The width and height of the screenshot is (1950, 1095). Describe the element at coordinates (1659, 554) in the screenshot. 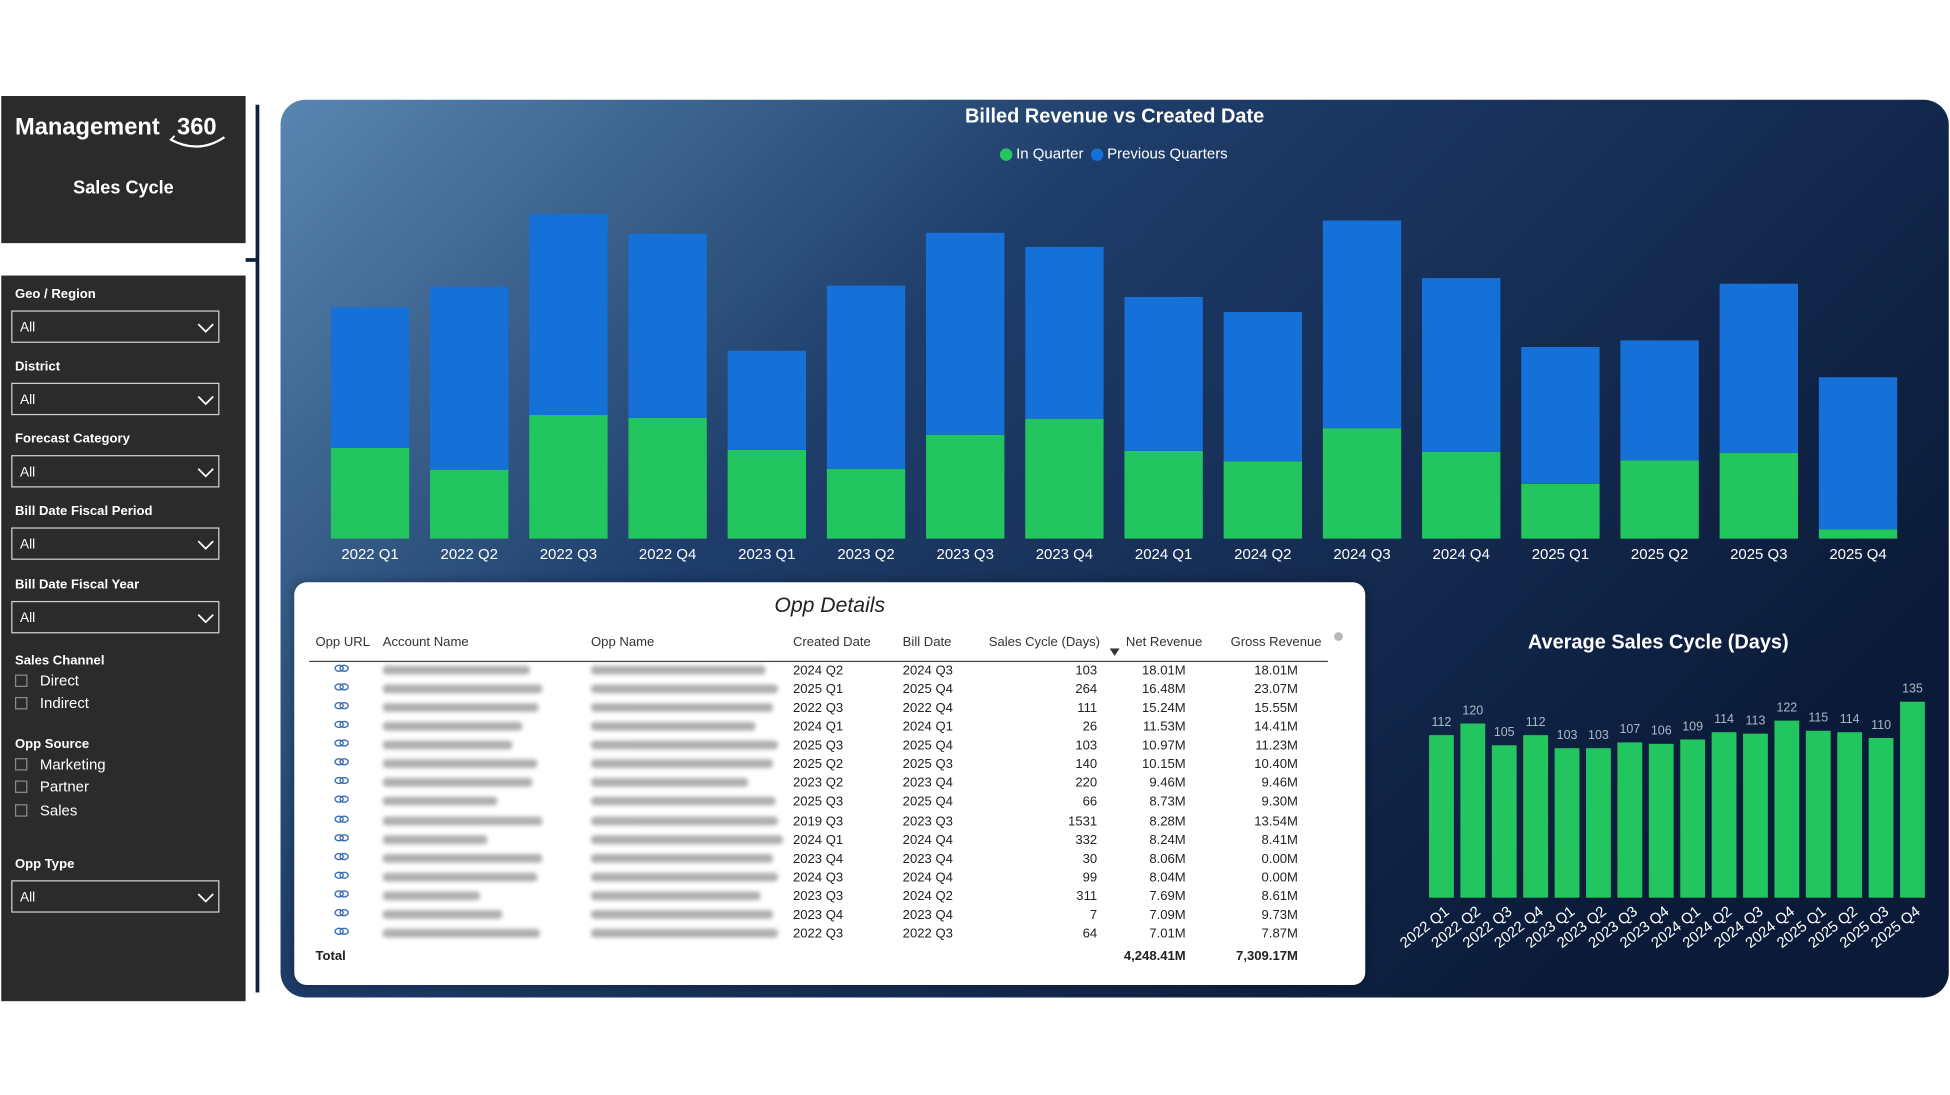

I see `x-tick-label: 2025 Q2` at that location.